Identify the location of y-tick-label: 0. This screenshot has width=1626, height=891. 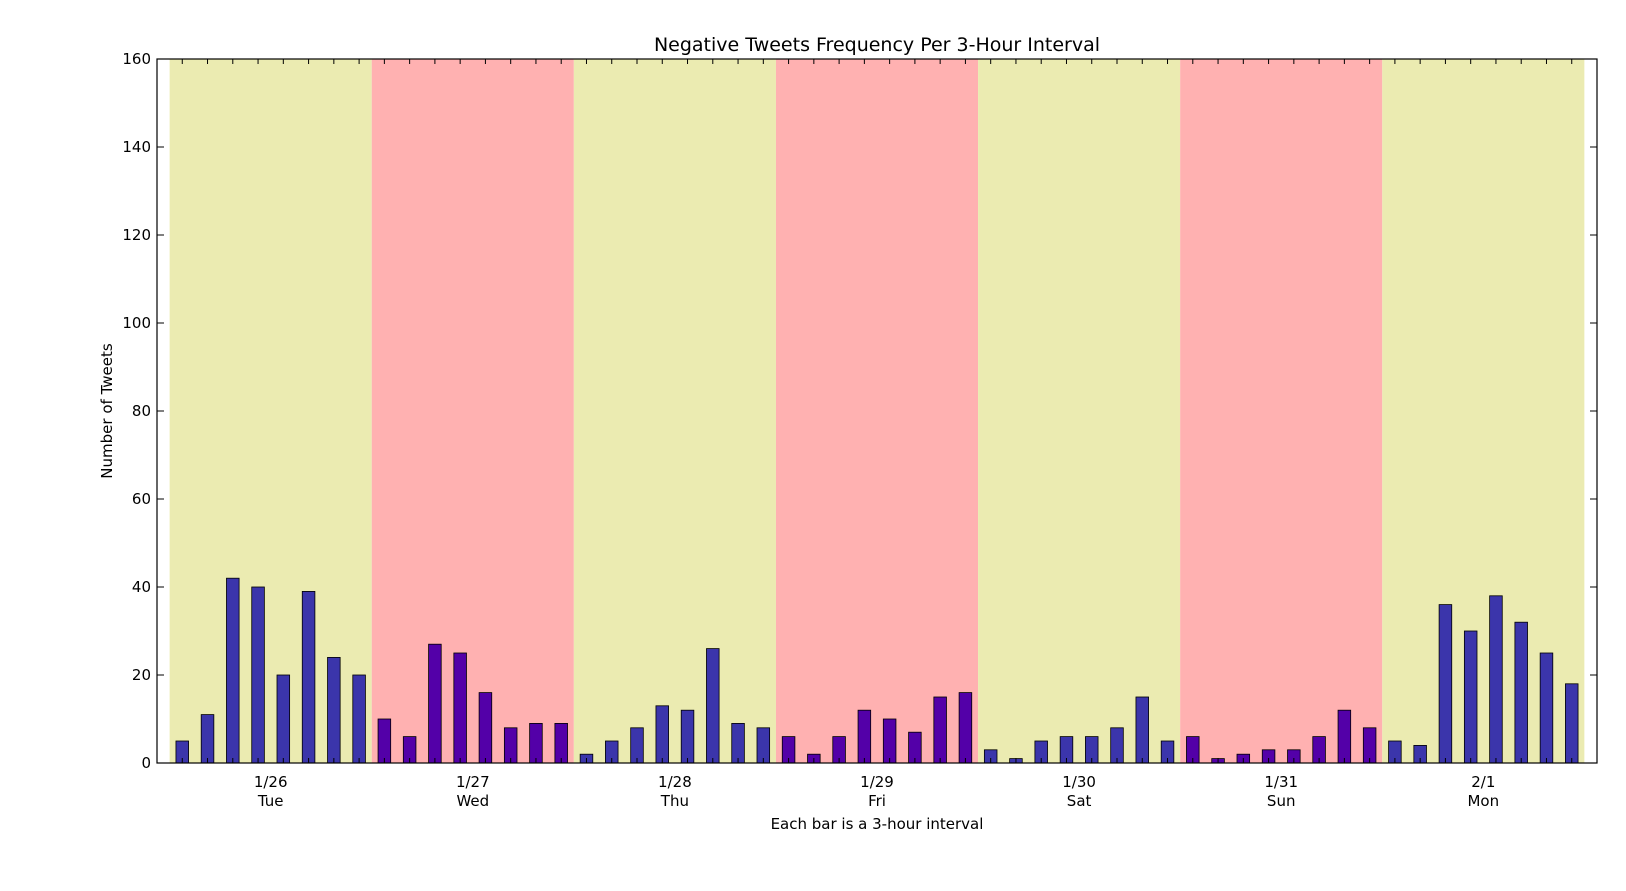
(146, 763).